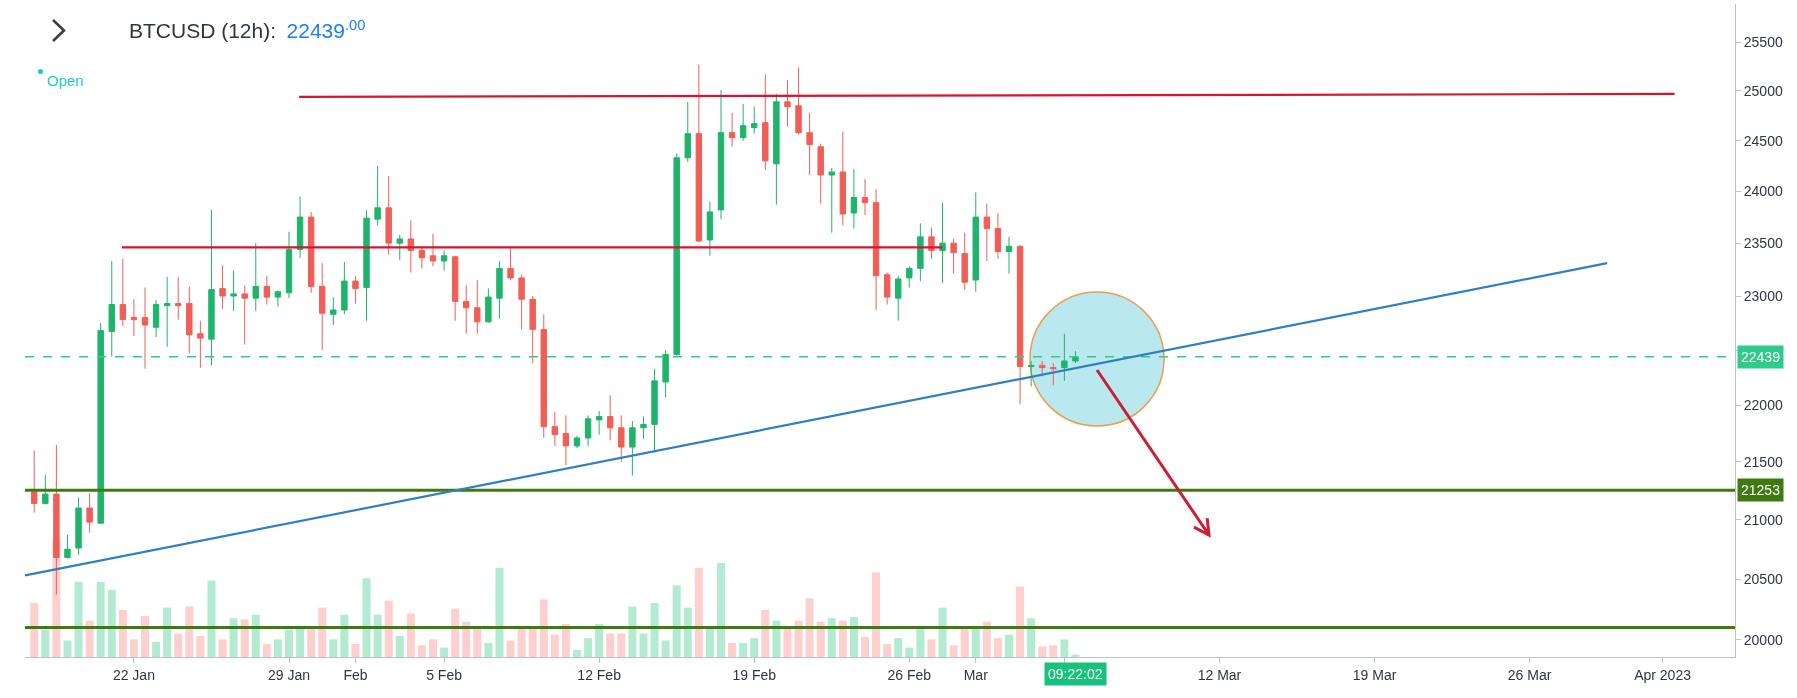 This screenshot has width=1797, height=698. Describe the element at coordinates (1763, 405) in the screenshot. I see `y-tick-label: 22000` at that location.